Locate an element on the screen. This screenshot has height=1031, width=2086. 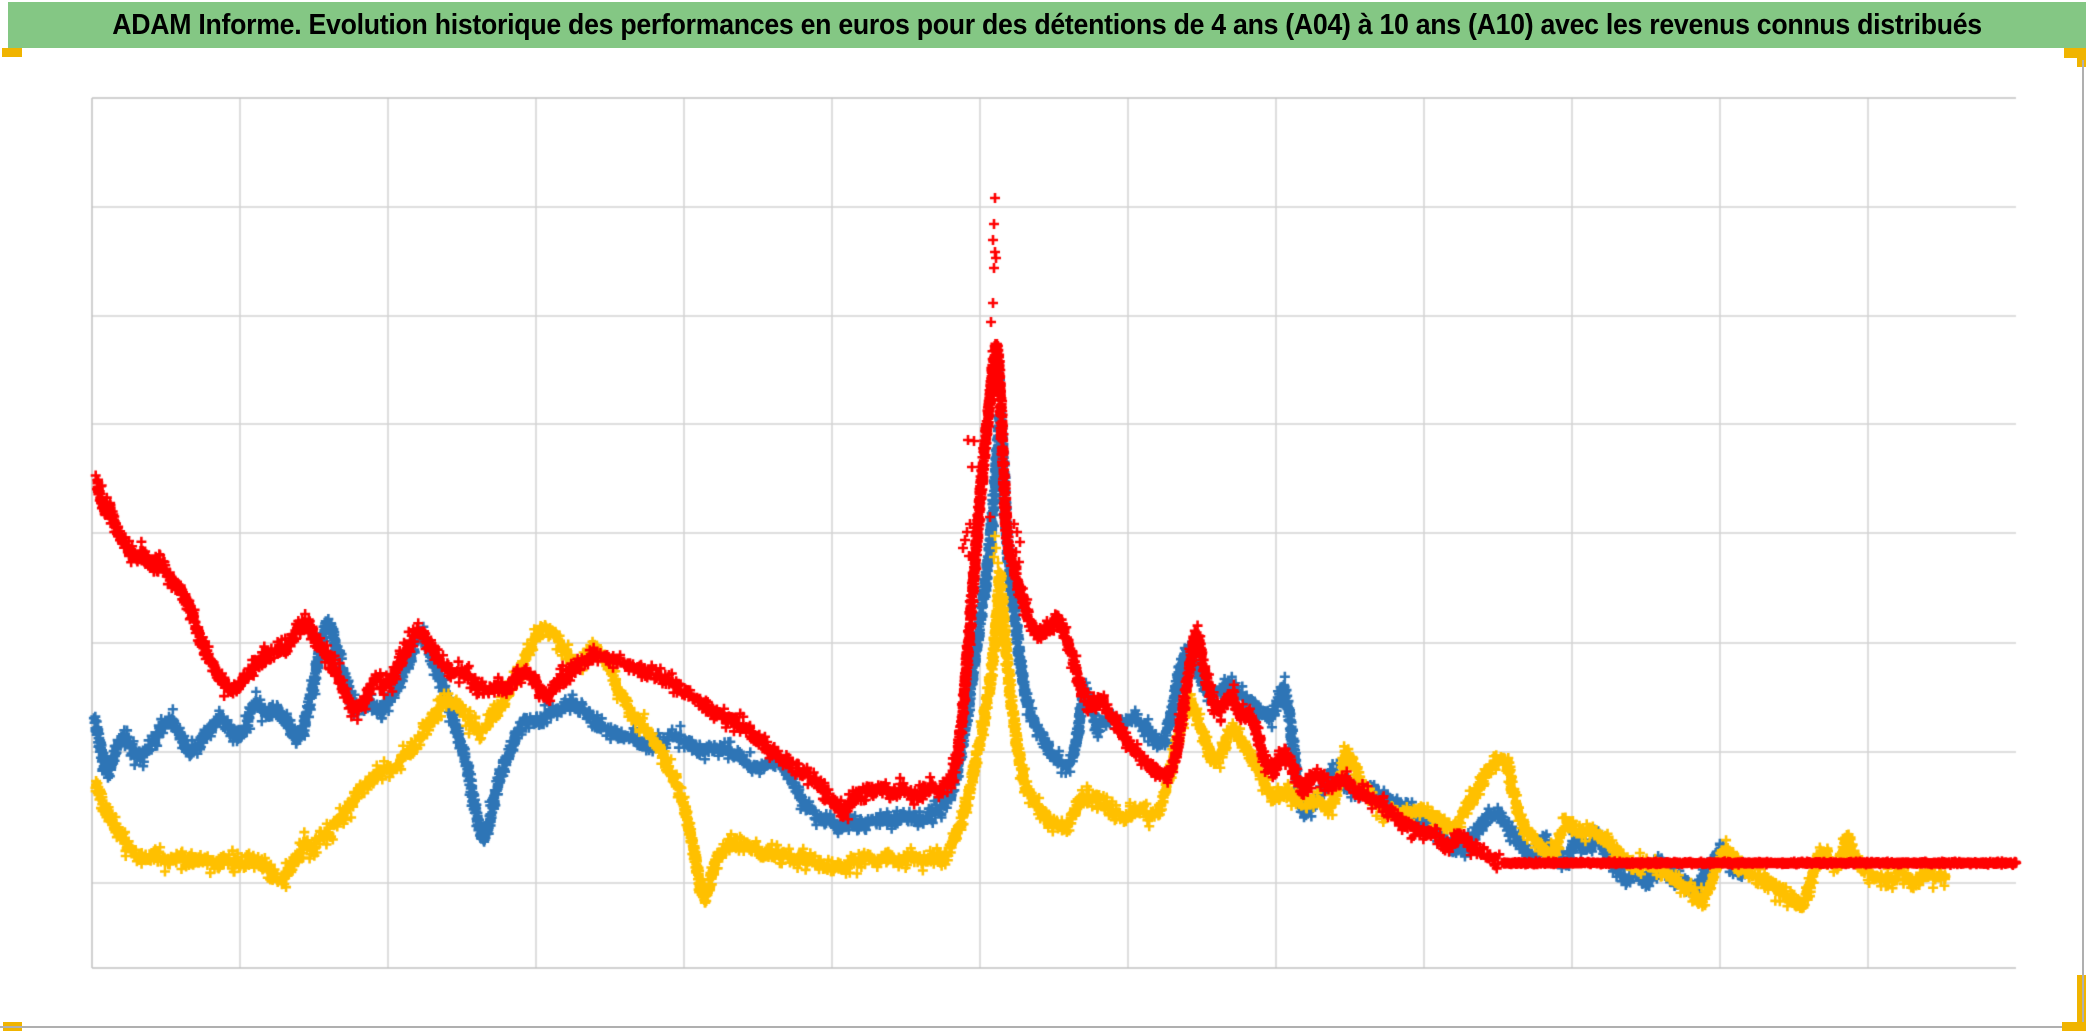
page-boundary-line-bottom is located at coordinates (1031, 1027).